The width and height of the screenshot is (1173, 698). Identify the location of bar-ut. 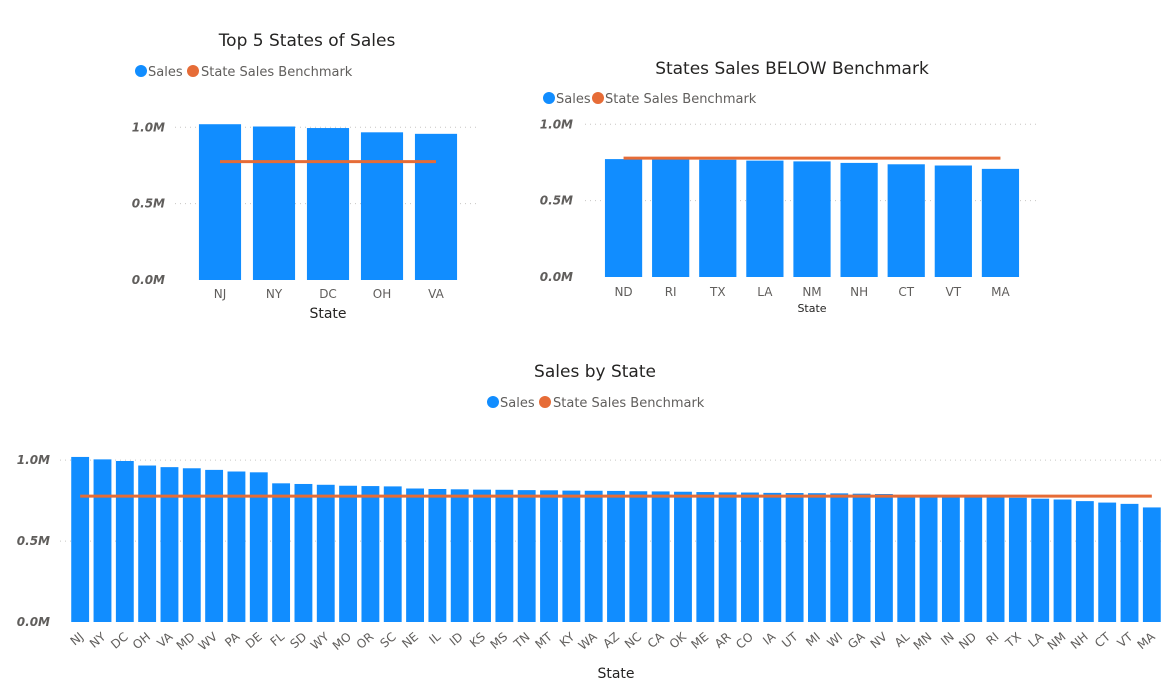
(794, 557).